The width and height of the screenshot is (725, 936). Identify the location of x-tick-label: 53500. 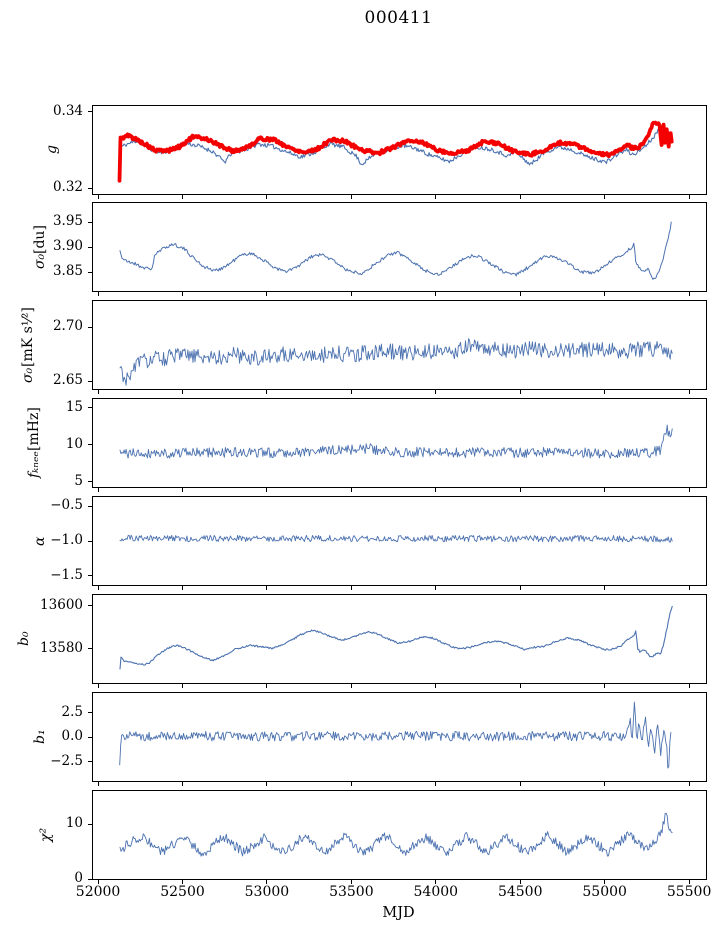
(351, 892).